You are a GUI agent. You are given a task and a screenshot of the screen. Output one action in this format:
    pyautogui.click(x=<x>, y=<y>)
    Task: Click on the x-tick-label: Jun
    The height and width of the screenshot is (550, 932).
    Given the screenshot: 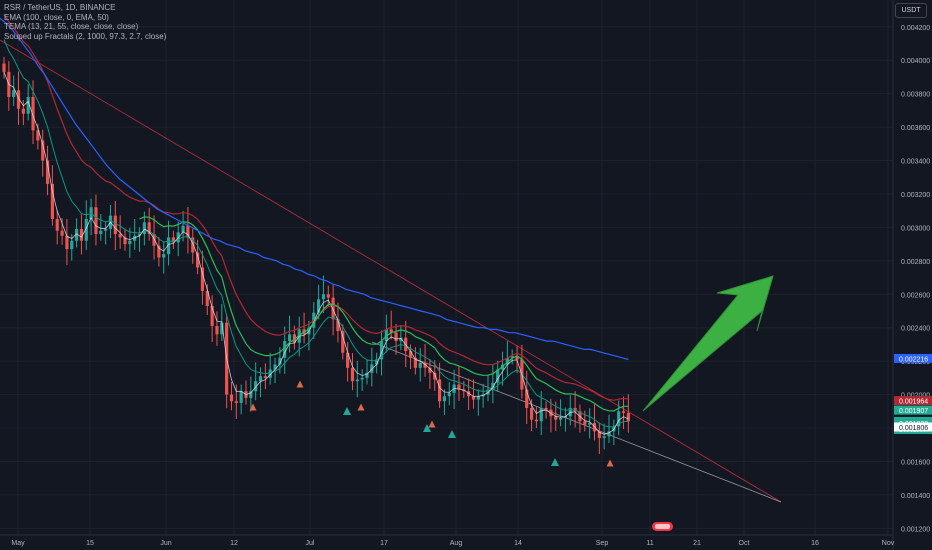 What is the action you would take?
    pyautogui.click(x=165, y=543)
    